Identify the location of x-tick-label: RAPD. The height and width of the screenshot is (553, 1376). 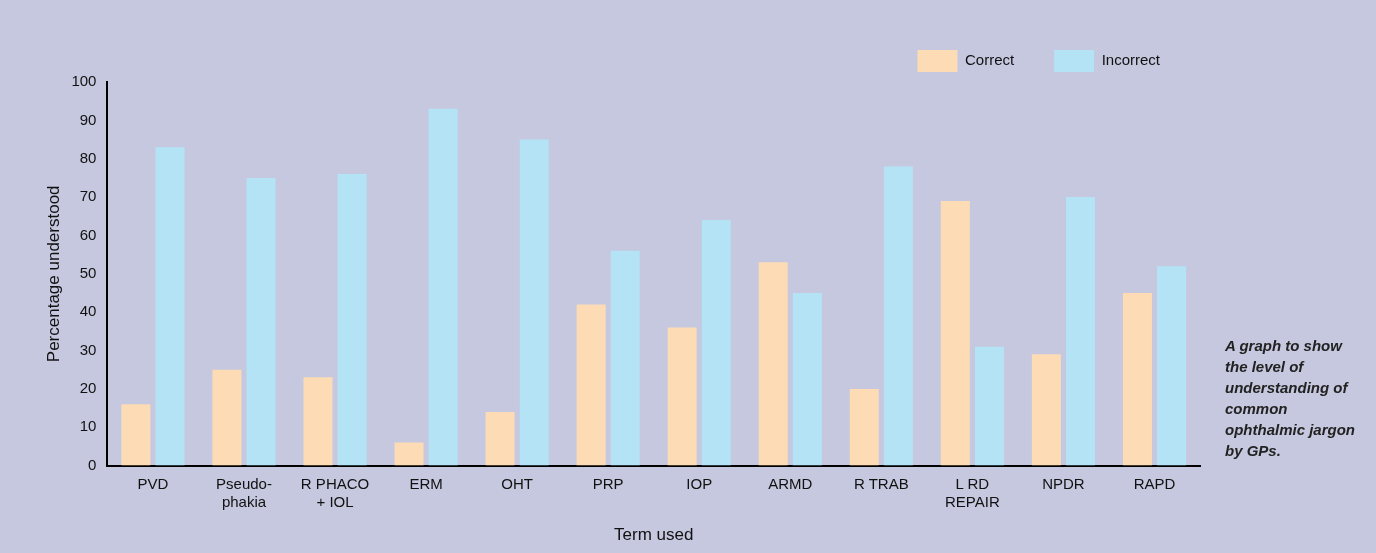
(1154, 483).